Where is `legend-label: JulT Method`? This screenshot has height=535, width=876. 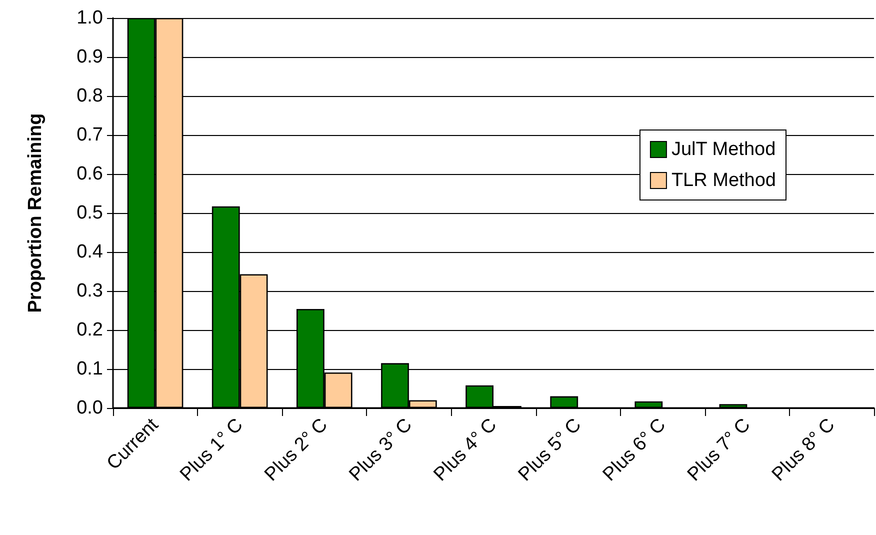 legend-label: JulT Method is located at coordinates (723, 149).